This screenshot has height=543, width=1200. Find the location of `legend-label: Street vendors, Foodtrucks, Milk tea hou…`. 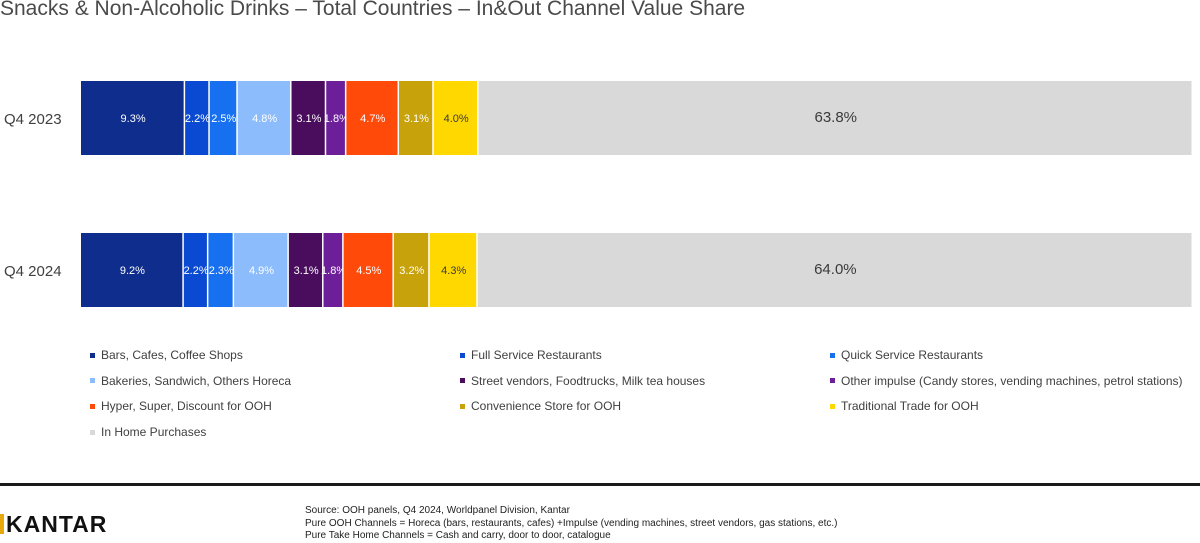

legend-label: Street vendors, Foodtrucks, Milk tea hou… is located at coordinates (588, 380).